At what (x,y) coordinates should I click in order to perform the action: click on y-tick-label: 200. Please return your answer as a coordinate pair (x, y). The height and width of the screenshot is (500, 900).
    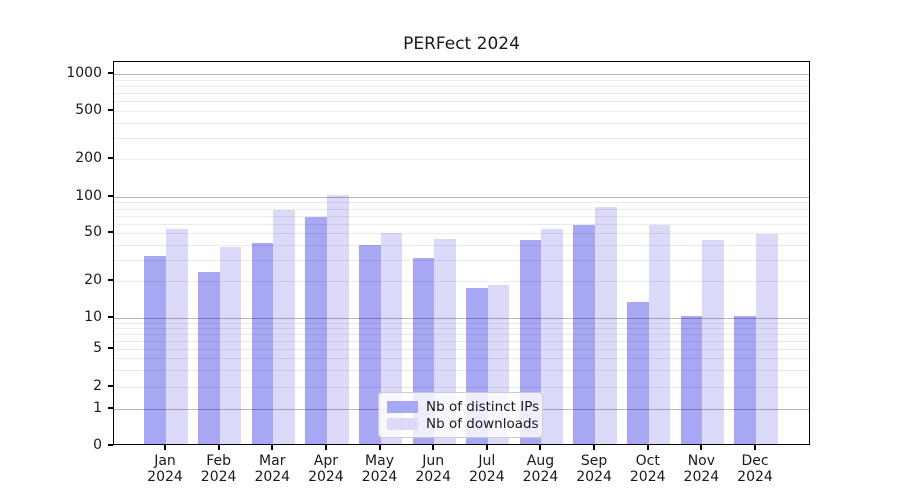
    Looking at the image, I should click on (88, 158).